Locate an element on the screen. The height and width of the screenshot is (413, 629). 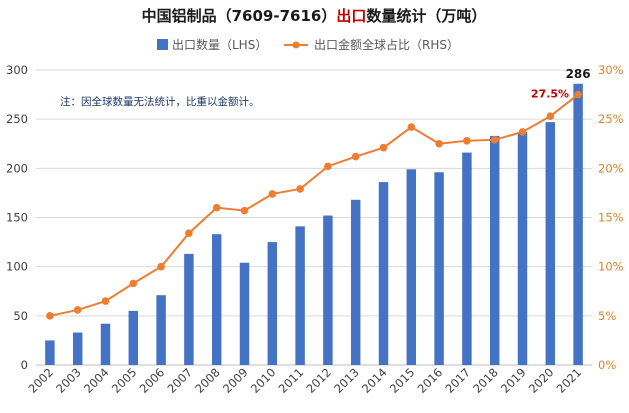
annotations: 286 27.5% is located at coordinates (561, 84).